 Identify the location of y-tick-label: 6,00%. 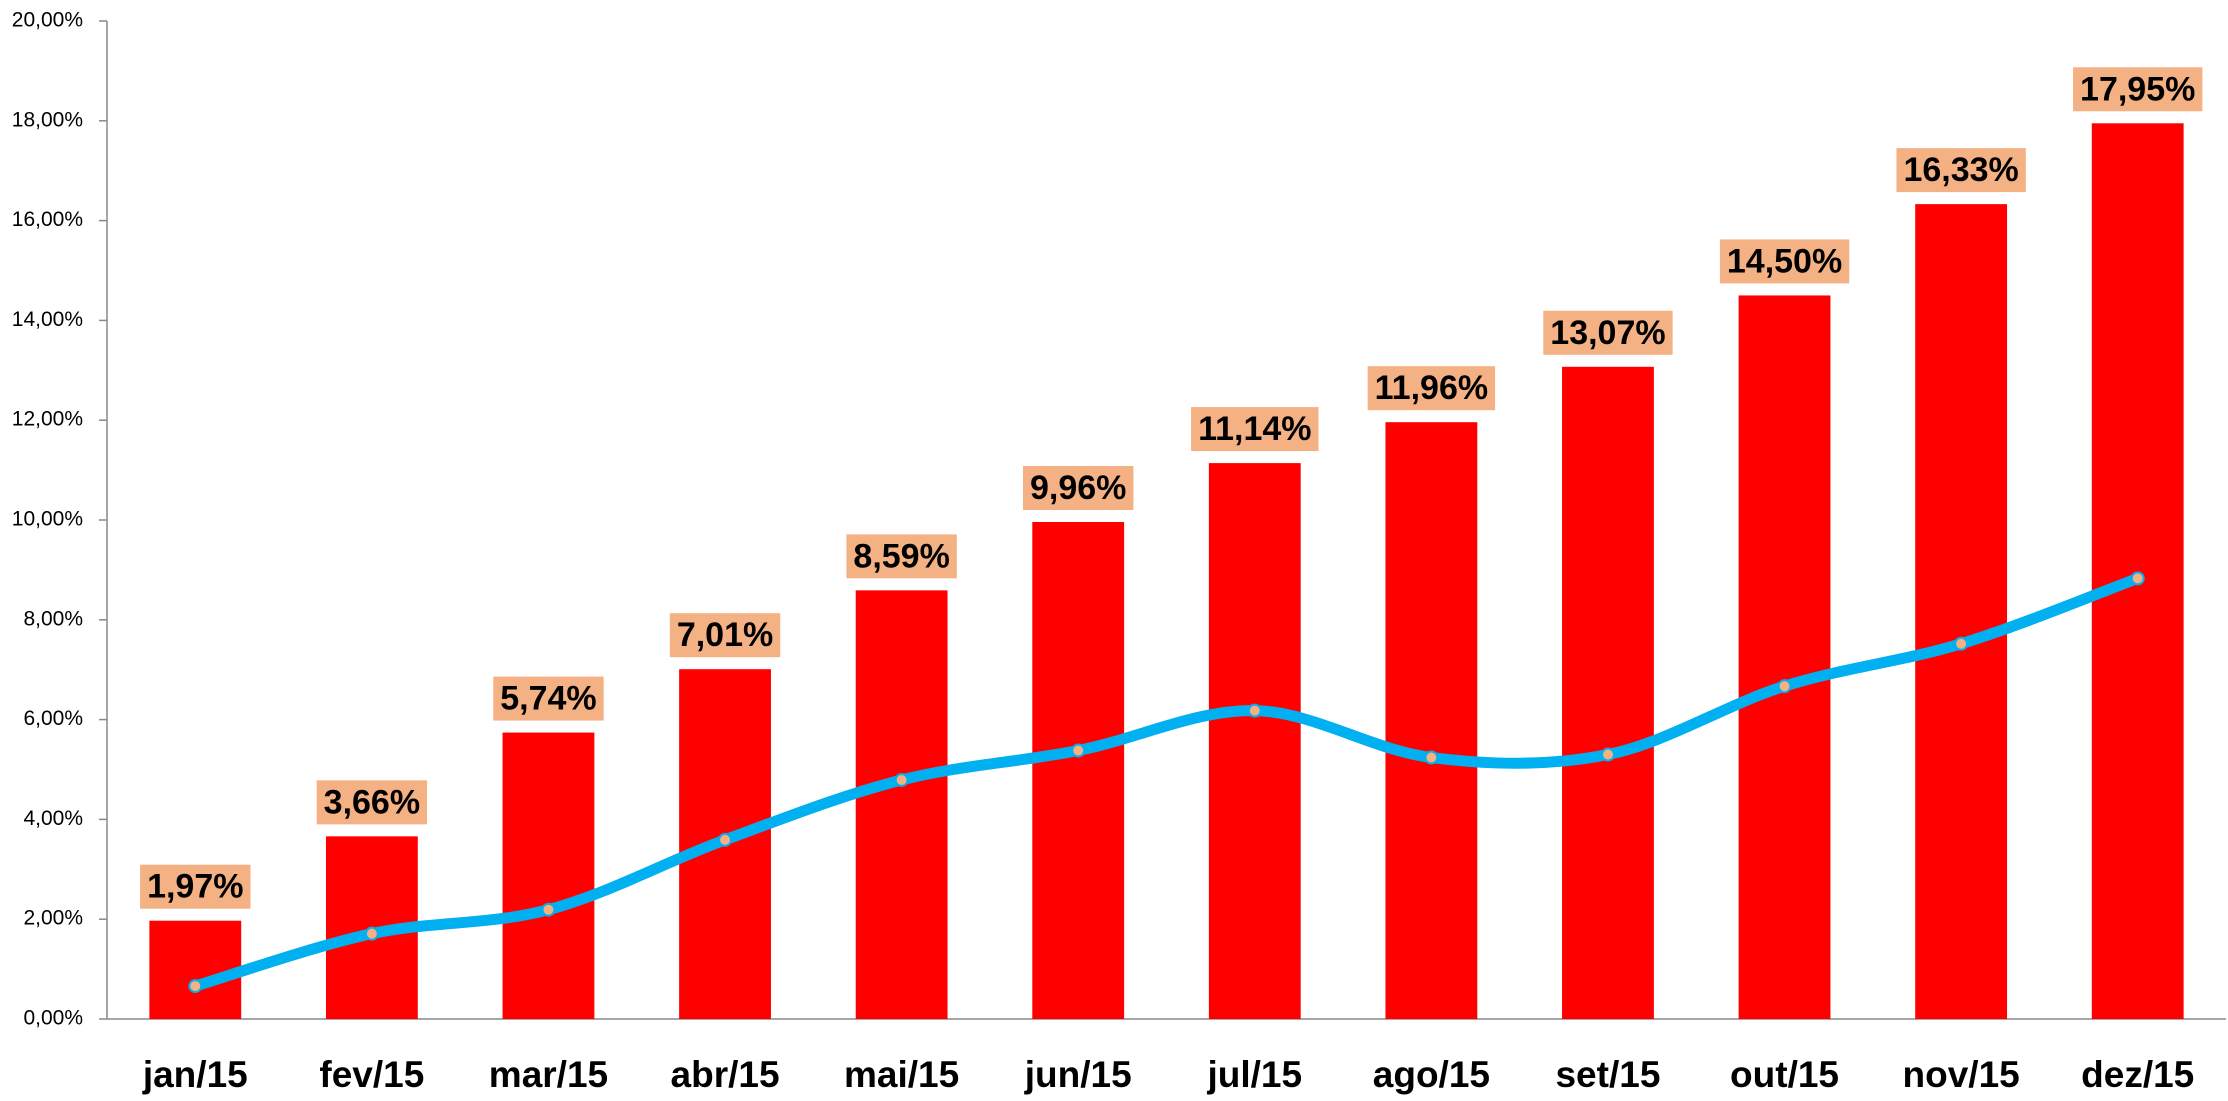
(53, 718).